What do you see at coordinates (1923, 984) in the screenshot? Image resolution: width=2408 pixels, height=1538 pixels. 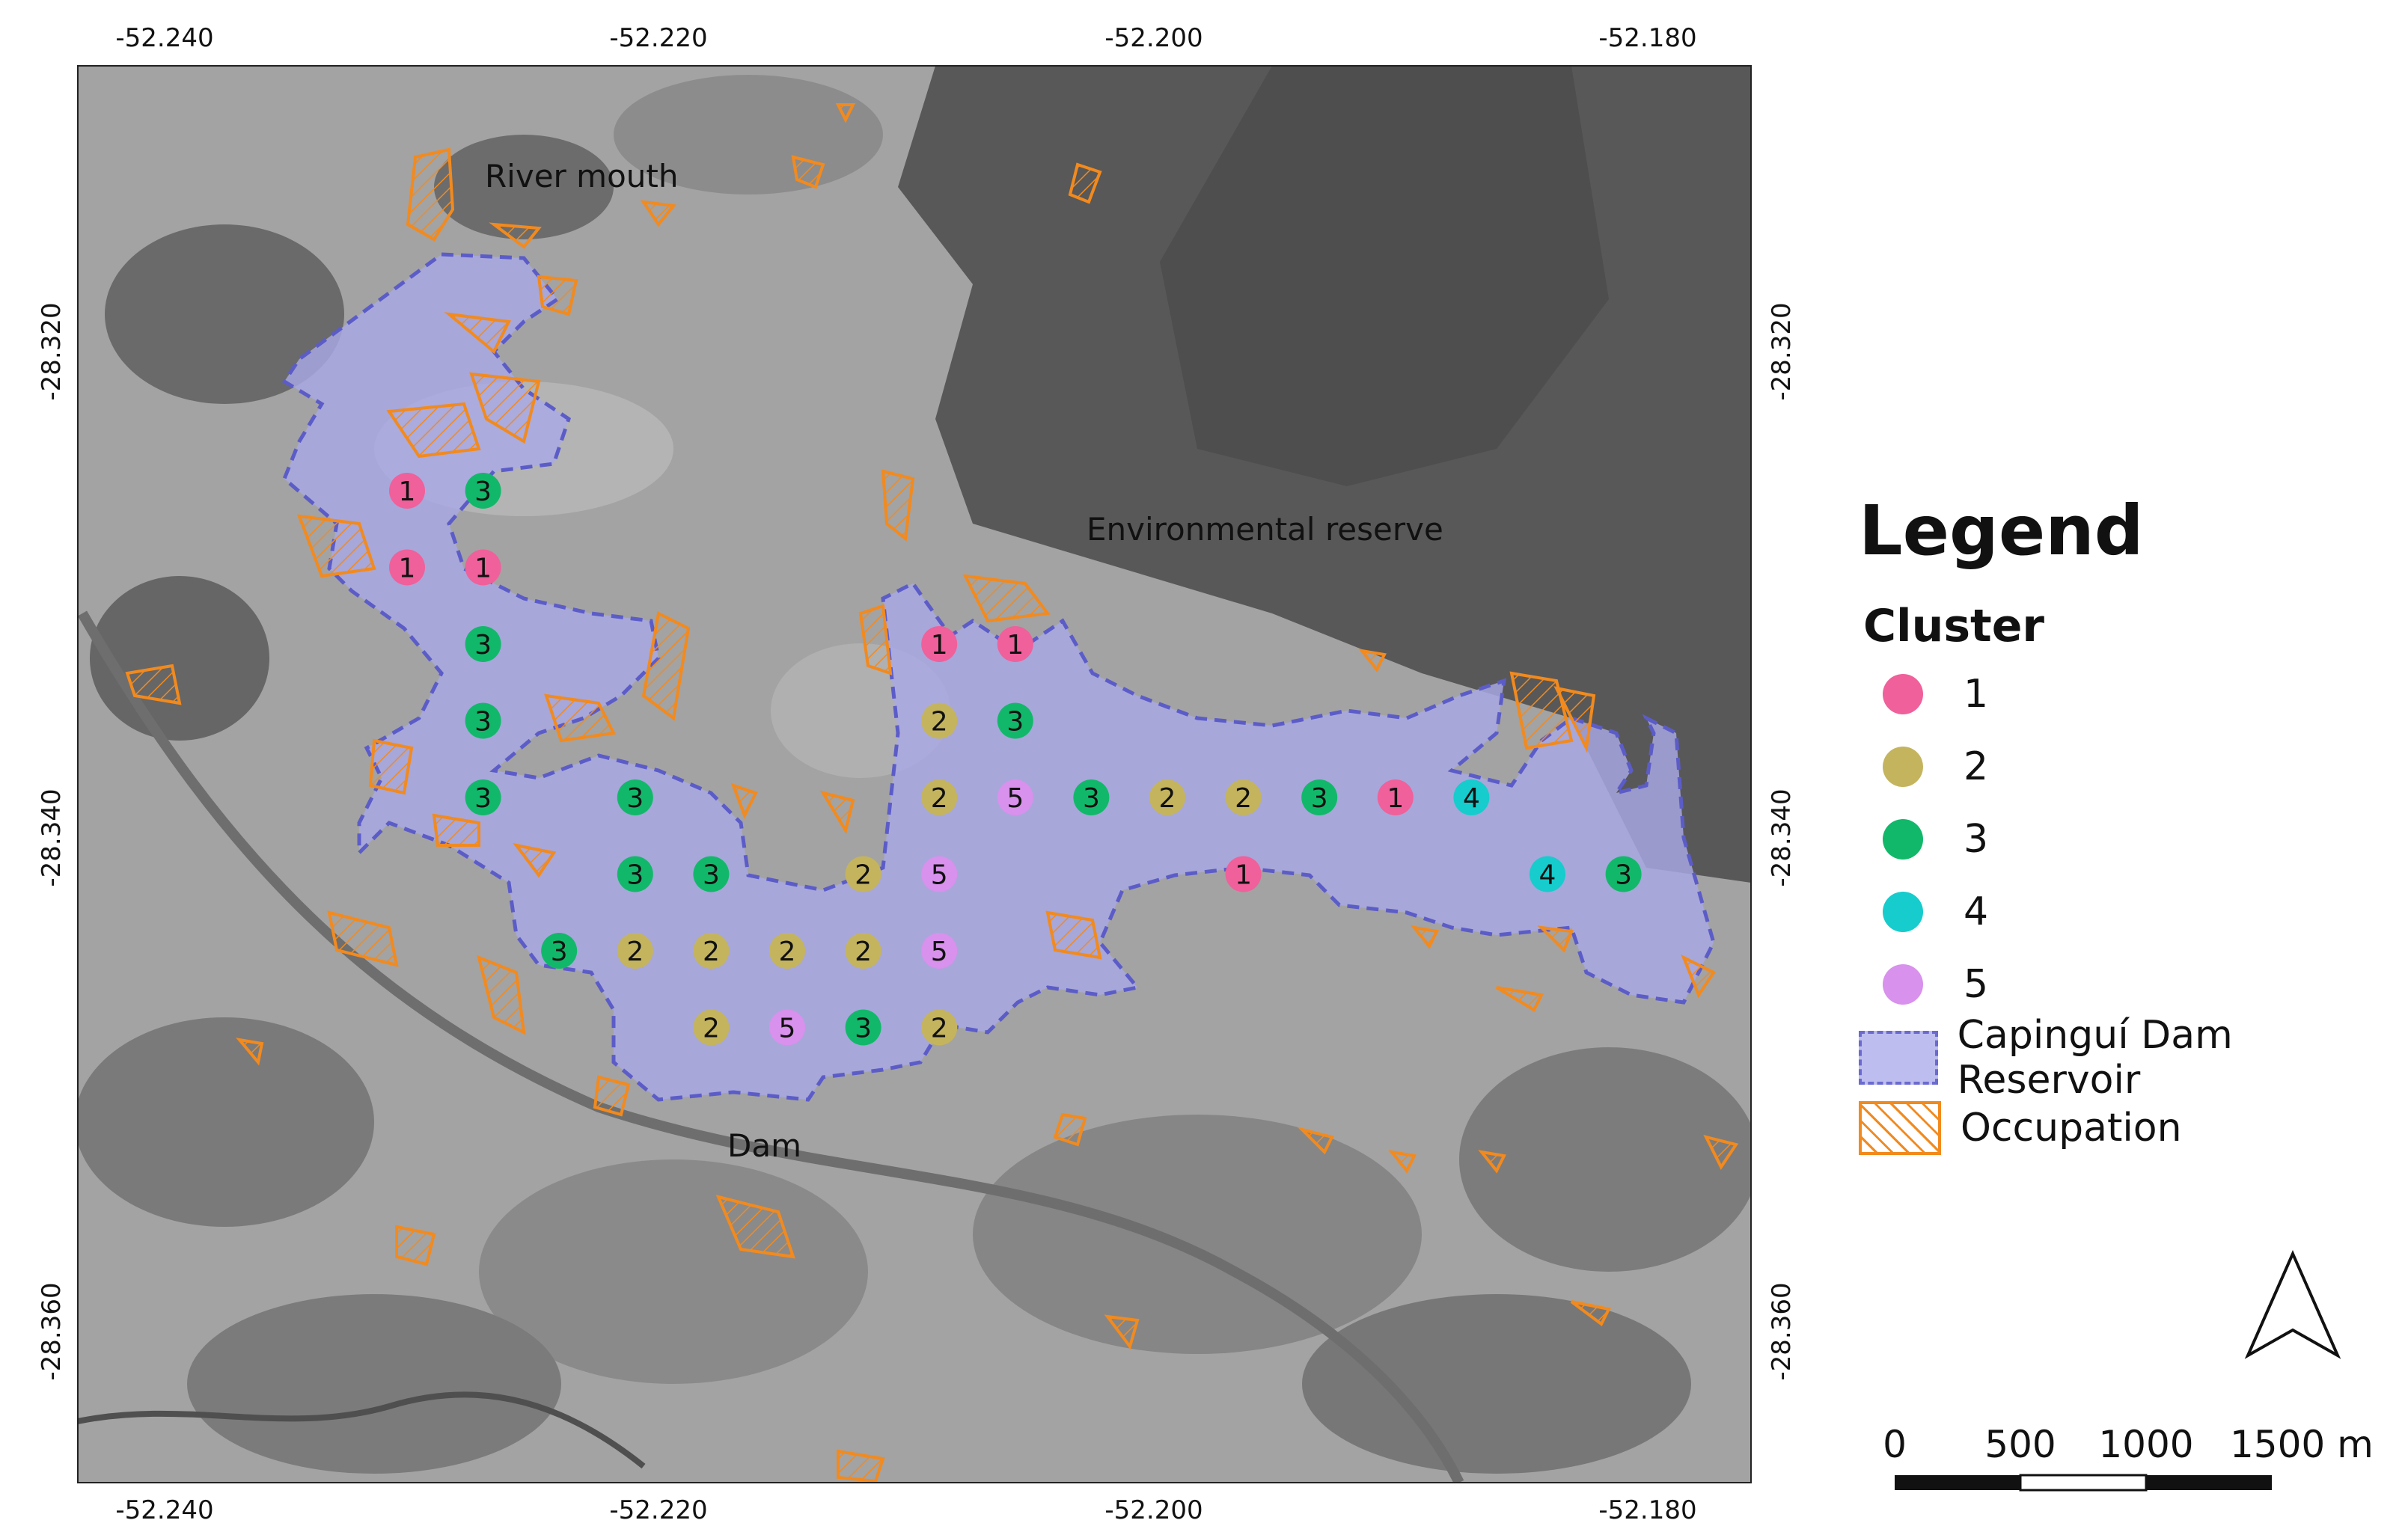 I see `legend-cluster-item: 5` at bounding box center [1923, 984].